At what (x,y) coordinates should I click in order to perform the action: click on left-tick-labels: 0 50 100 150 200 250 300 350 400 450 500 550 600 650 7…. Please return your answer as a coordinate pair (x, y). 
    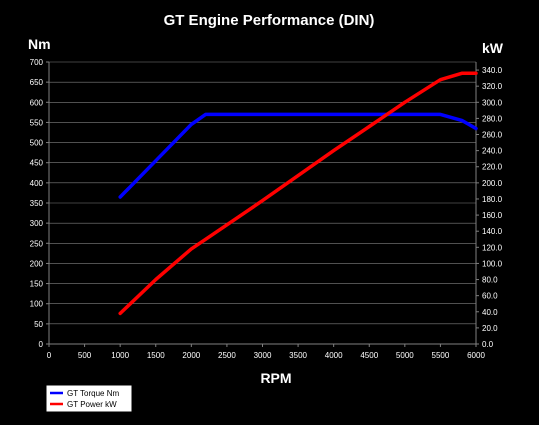
    Looking at the image, I should click on (37, 203).